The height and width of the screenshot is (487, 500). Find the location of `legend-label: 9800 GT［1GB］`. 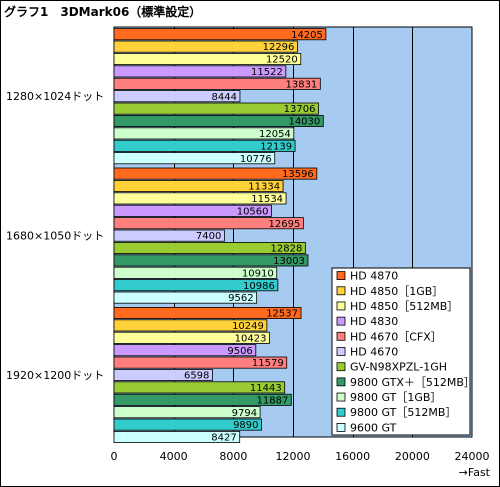

legend-label: 9800 GT［1GB］ is located at coordinates (395, 397).